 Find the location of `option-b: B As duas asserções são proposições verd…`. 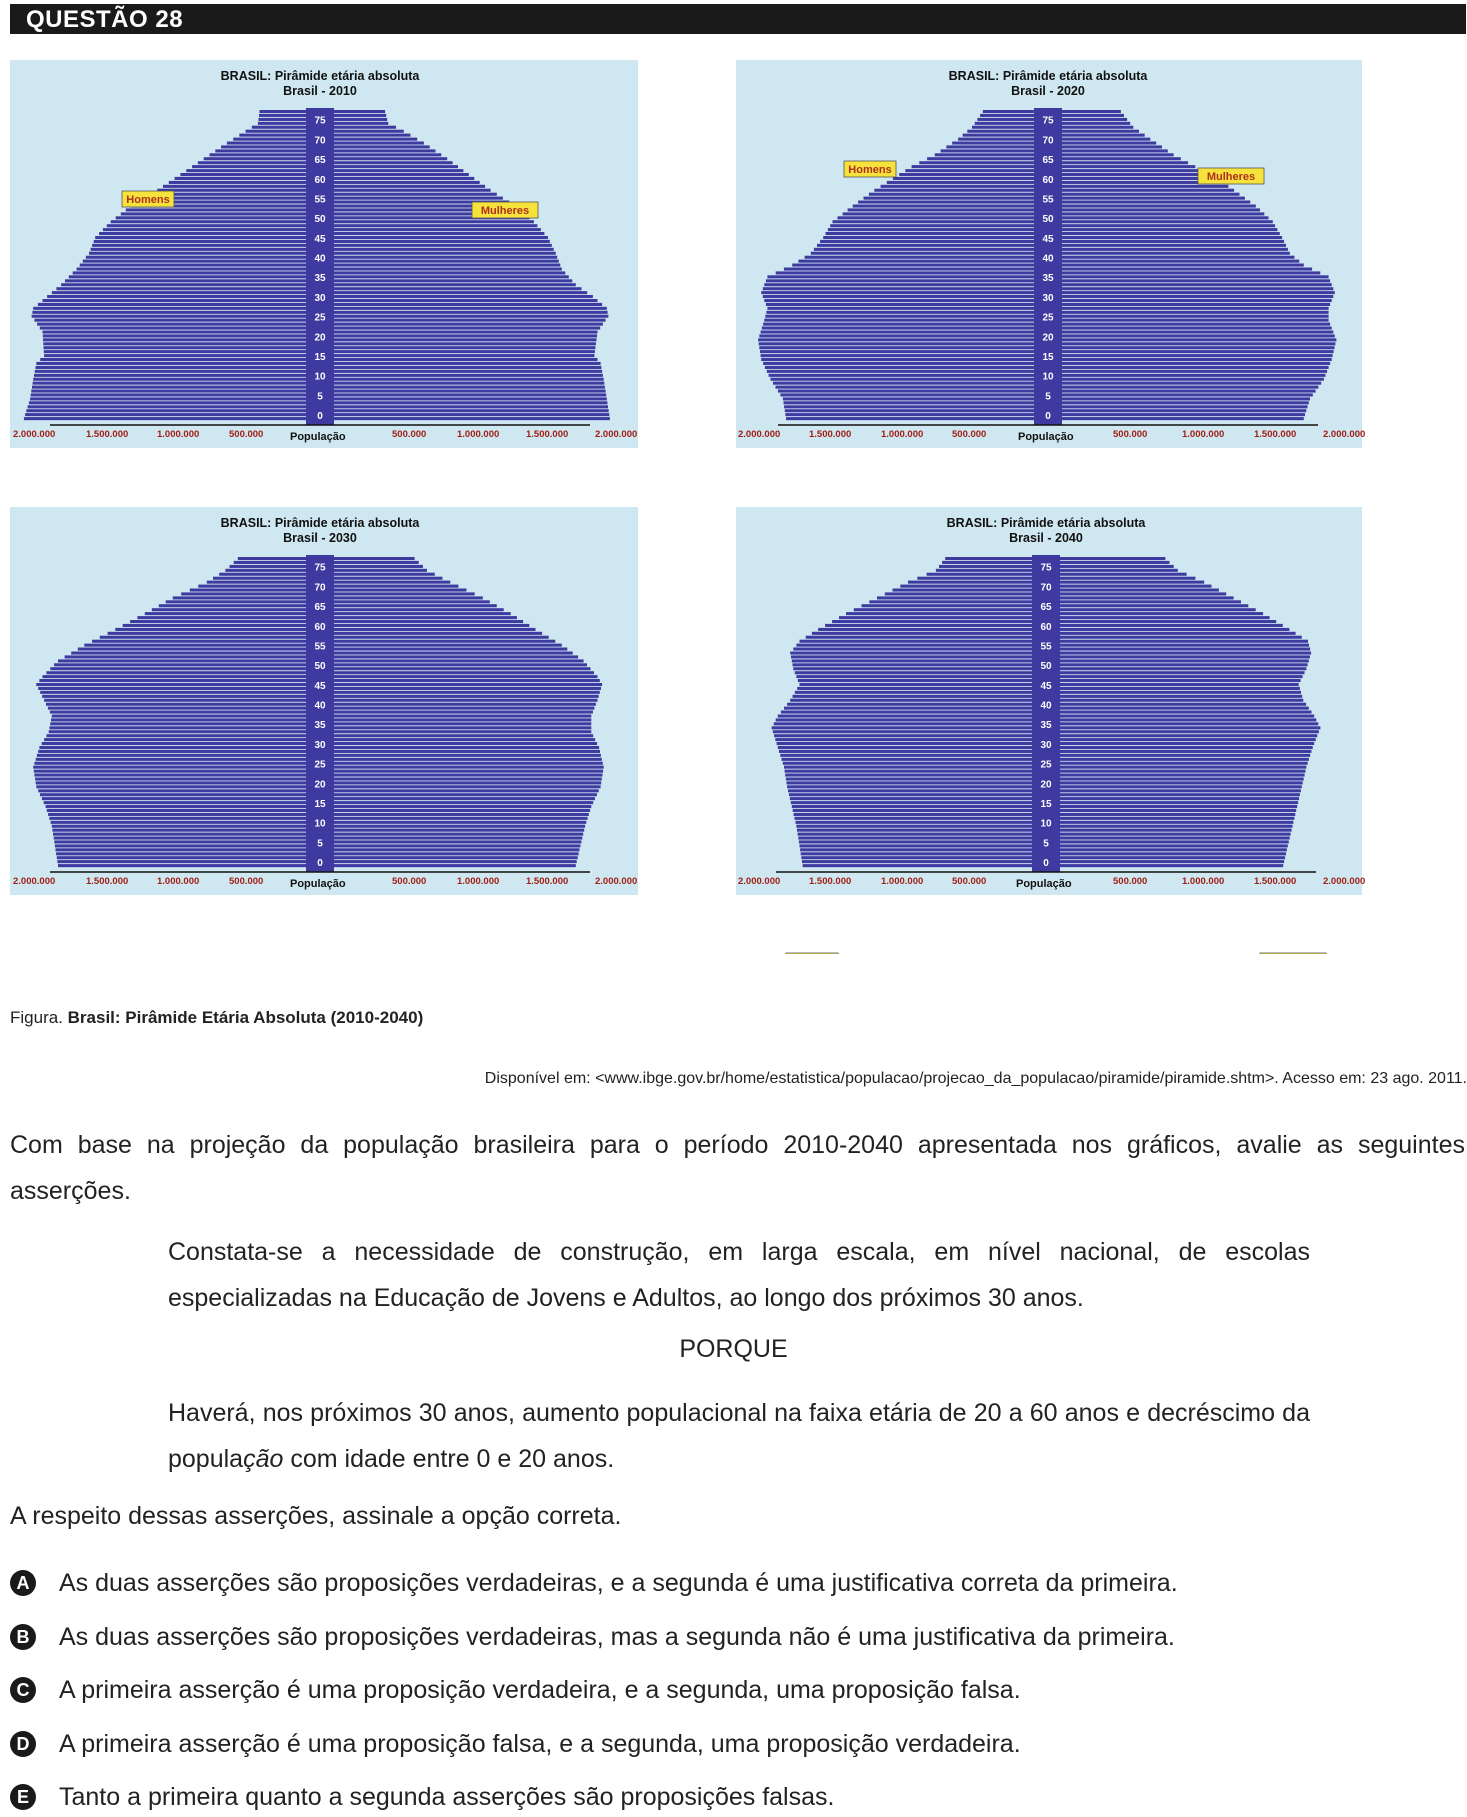

option-b: B As duas asserções são proposições verd… is located at coordinates (592, 1637).